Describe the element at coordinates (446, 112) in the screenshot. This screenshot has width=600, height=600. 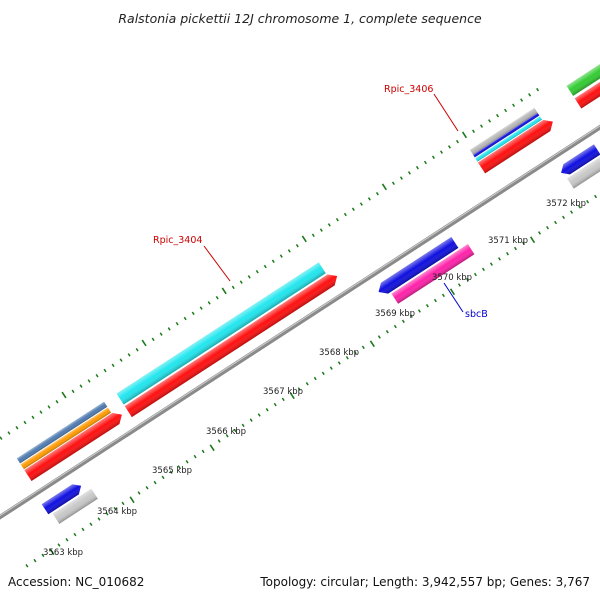
I see `rpic3406-leader-line` at that location.